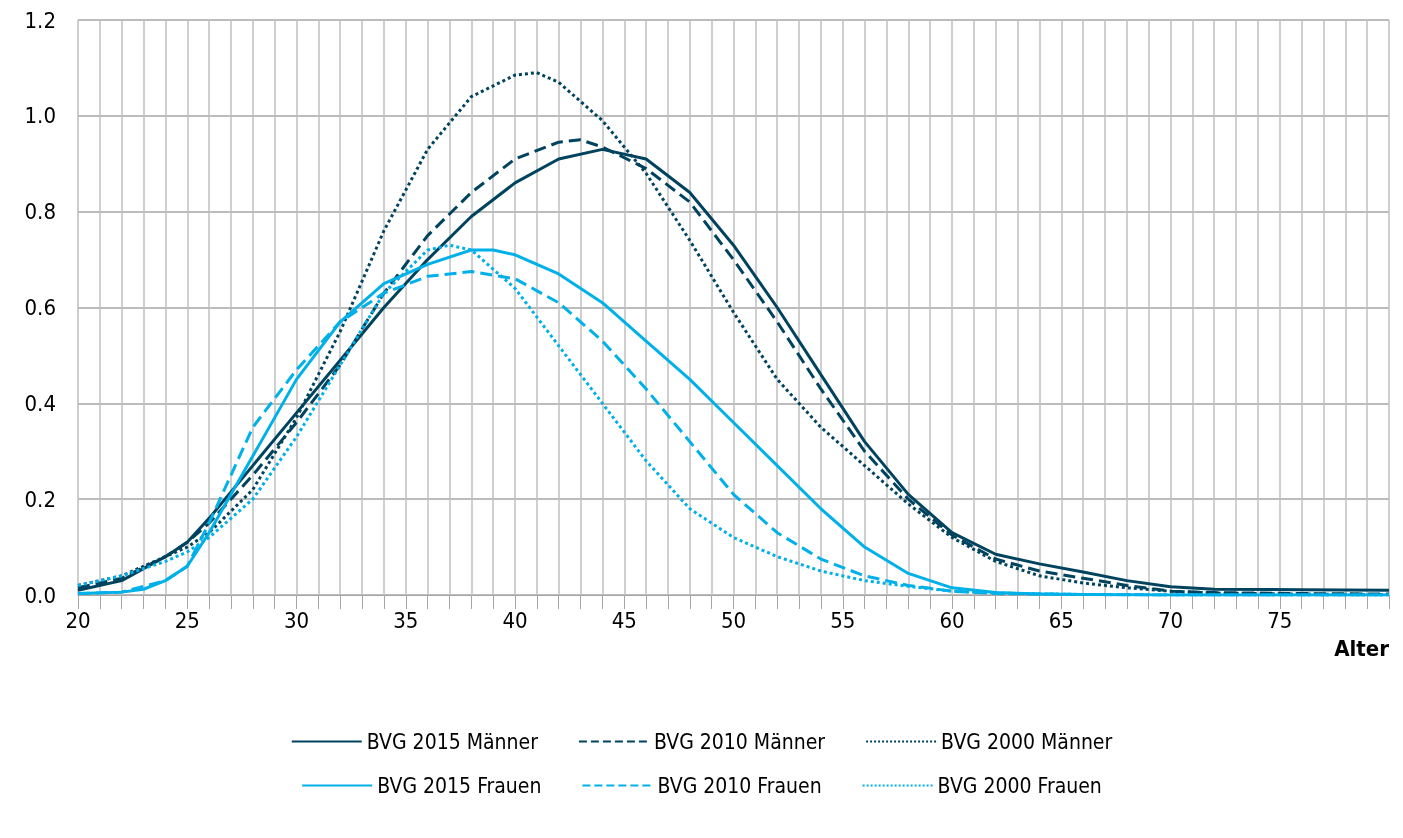 This screenshot has width=1403, height=838. Describe the element at coordinates (40, 116) in the screenshot. I see `y-tick-label: 1.0` at that location.